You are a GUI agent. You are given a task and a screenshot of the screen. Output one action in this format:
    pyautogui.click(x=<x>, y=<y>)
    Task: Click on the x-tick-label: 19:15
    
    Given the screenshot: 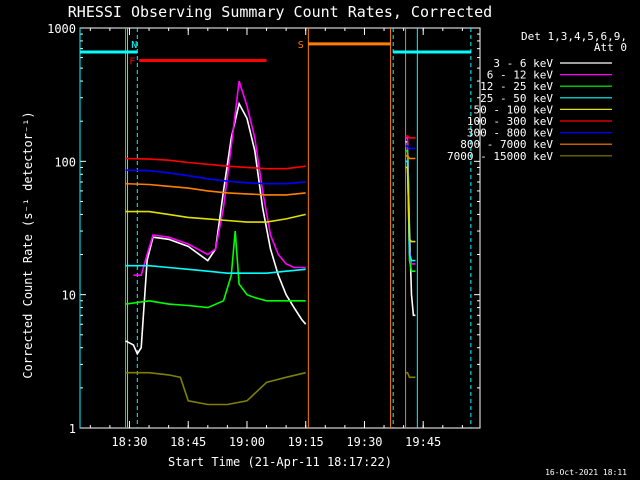 What is the action you would take?
    pyautogui.click(x=306, y=442)
    